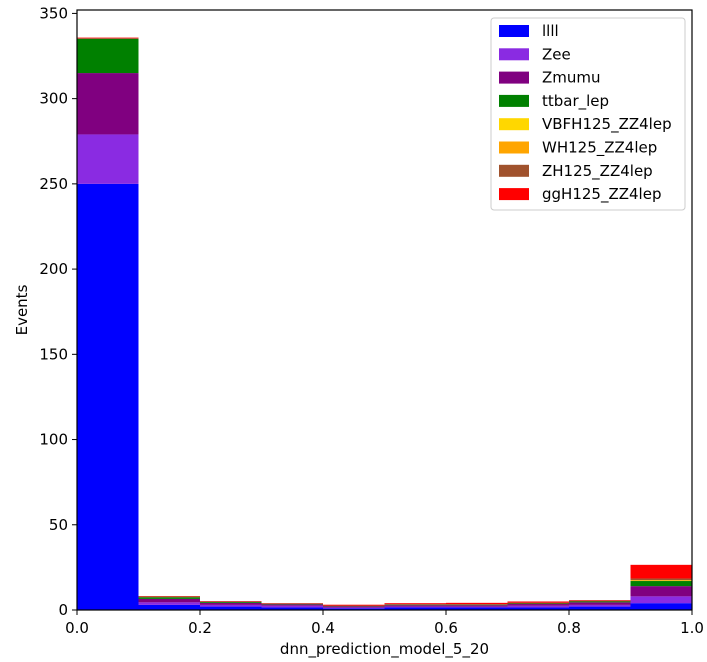 The height and width of the screenshot is (662, 707). I want to click on legend-label: VBFH125_ZZ4lep, so click(607, 124).